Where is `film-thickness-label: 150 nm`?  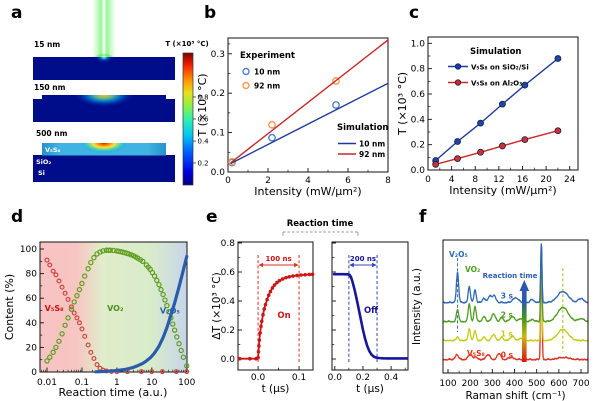
film-thickness-label: 150 nm is located at coordinates (50, 87).